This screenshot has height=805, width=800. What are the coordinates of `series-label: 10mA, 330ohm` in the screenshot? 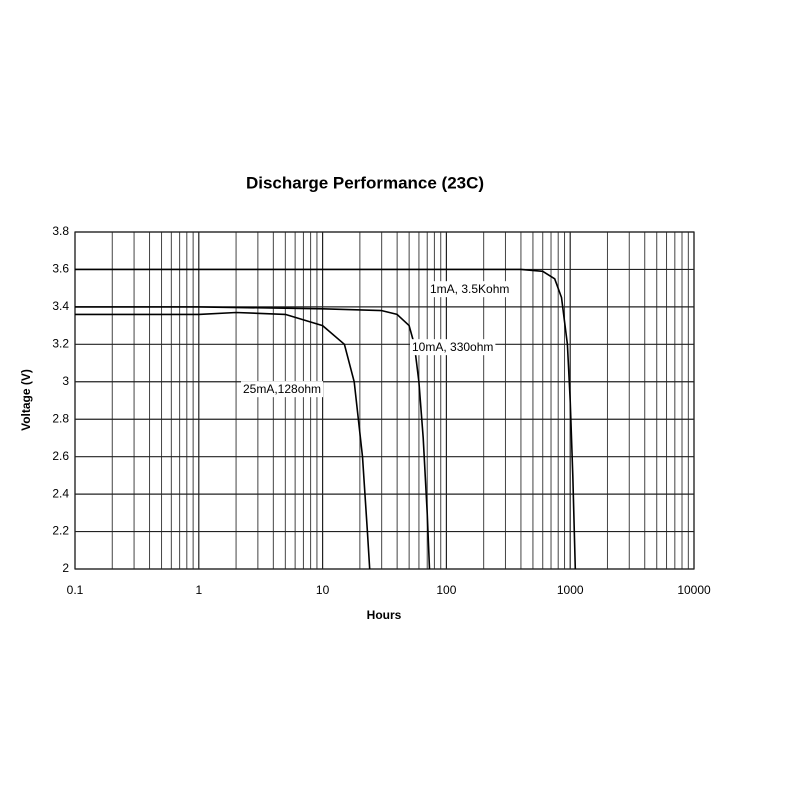 It's located at (452, 347).